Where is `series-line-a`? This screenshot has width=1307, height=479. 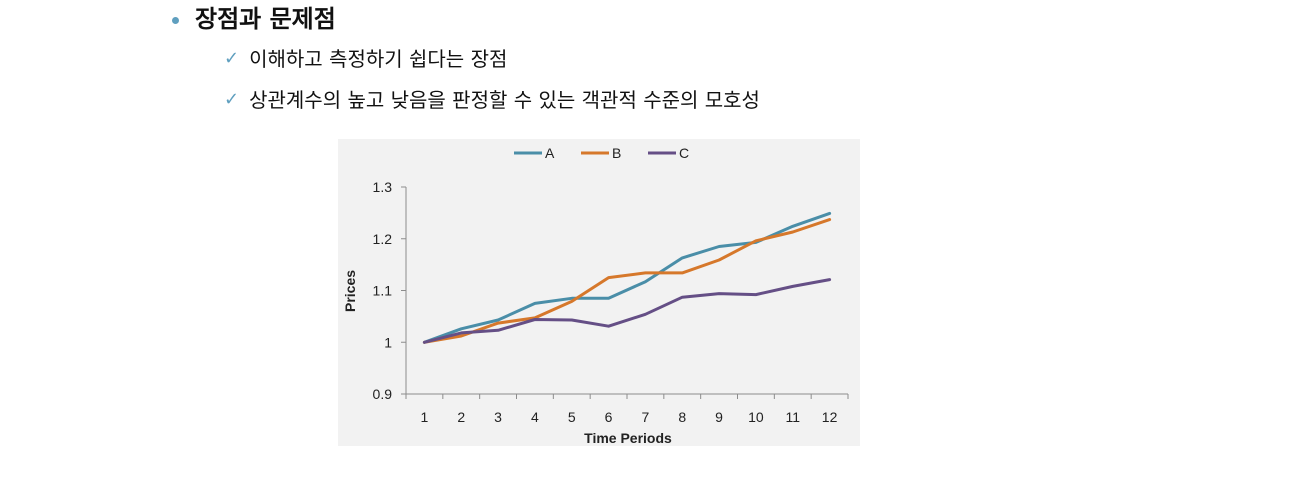 series-line-a is located at coordinates (627, 277).